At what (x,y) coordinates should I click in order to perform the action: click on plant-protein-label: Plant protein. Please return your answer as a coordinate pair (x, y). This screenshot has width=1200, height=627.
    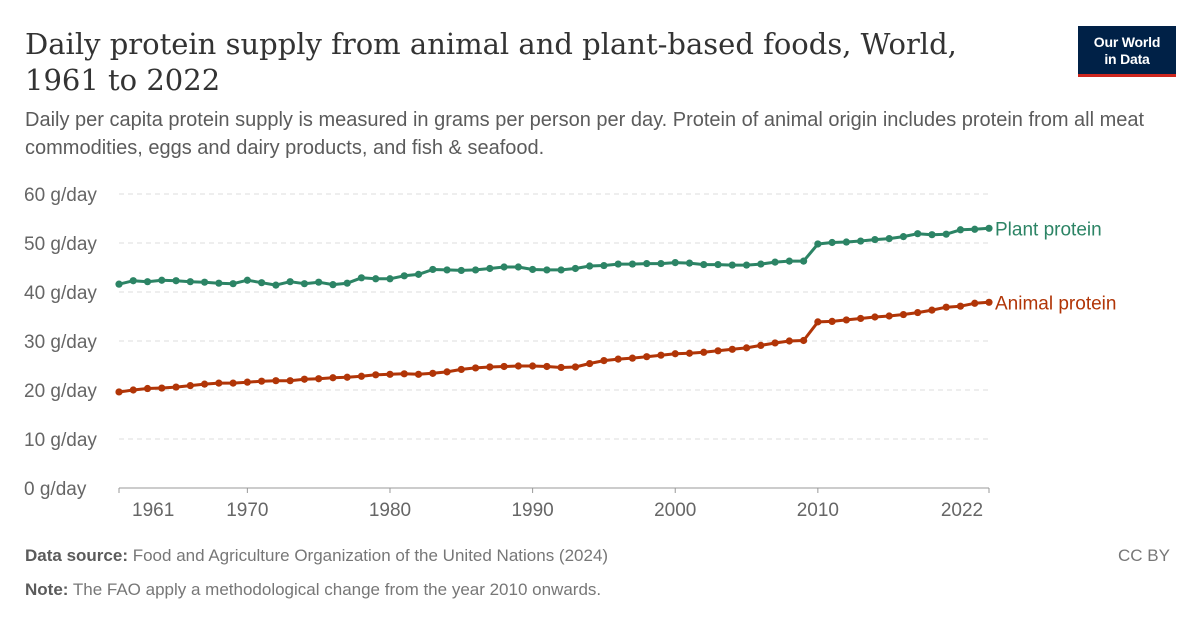
    Looking at the image, I should click on (1048, 229).